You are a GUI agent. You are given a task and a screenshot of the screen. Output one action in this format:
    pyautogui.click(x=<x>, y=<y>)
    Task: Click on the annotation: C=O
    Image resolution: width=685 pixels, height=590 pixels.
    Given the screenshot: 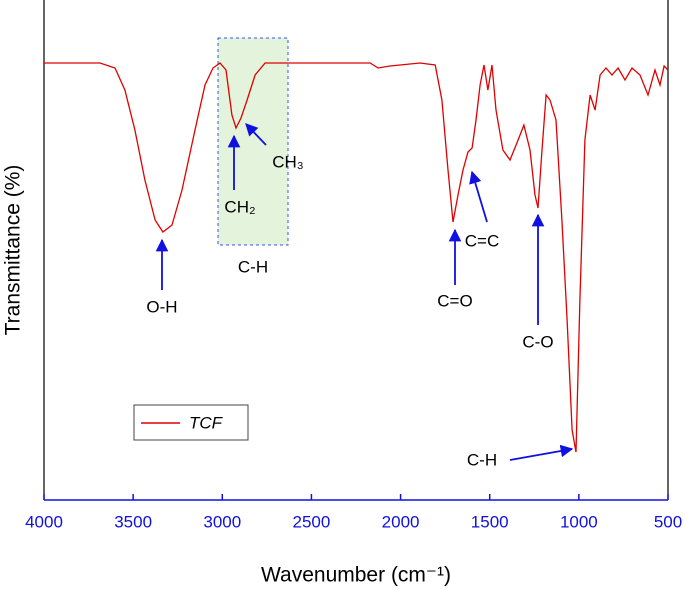 What is the action you would take?
    pyautogui.click(x=454, y=300)
    